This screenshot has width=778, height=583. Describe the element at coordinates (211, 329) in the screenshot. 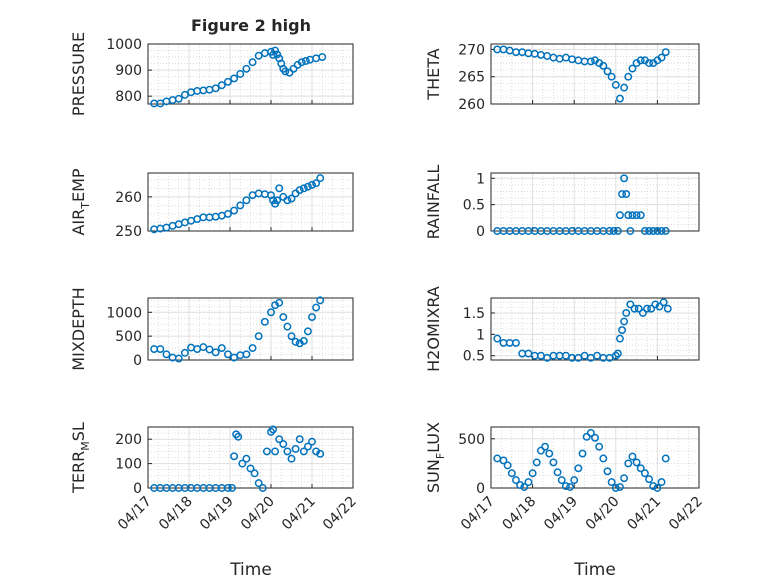

I see `subplot-5: 0 500 1000 MIXDEPTH` at that location.